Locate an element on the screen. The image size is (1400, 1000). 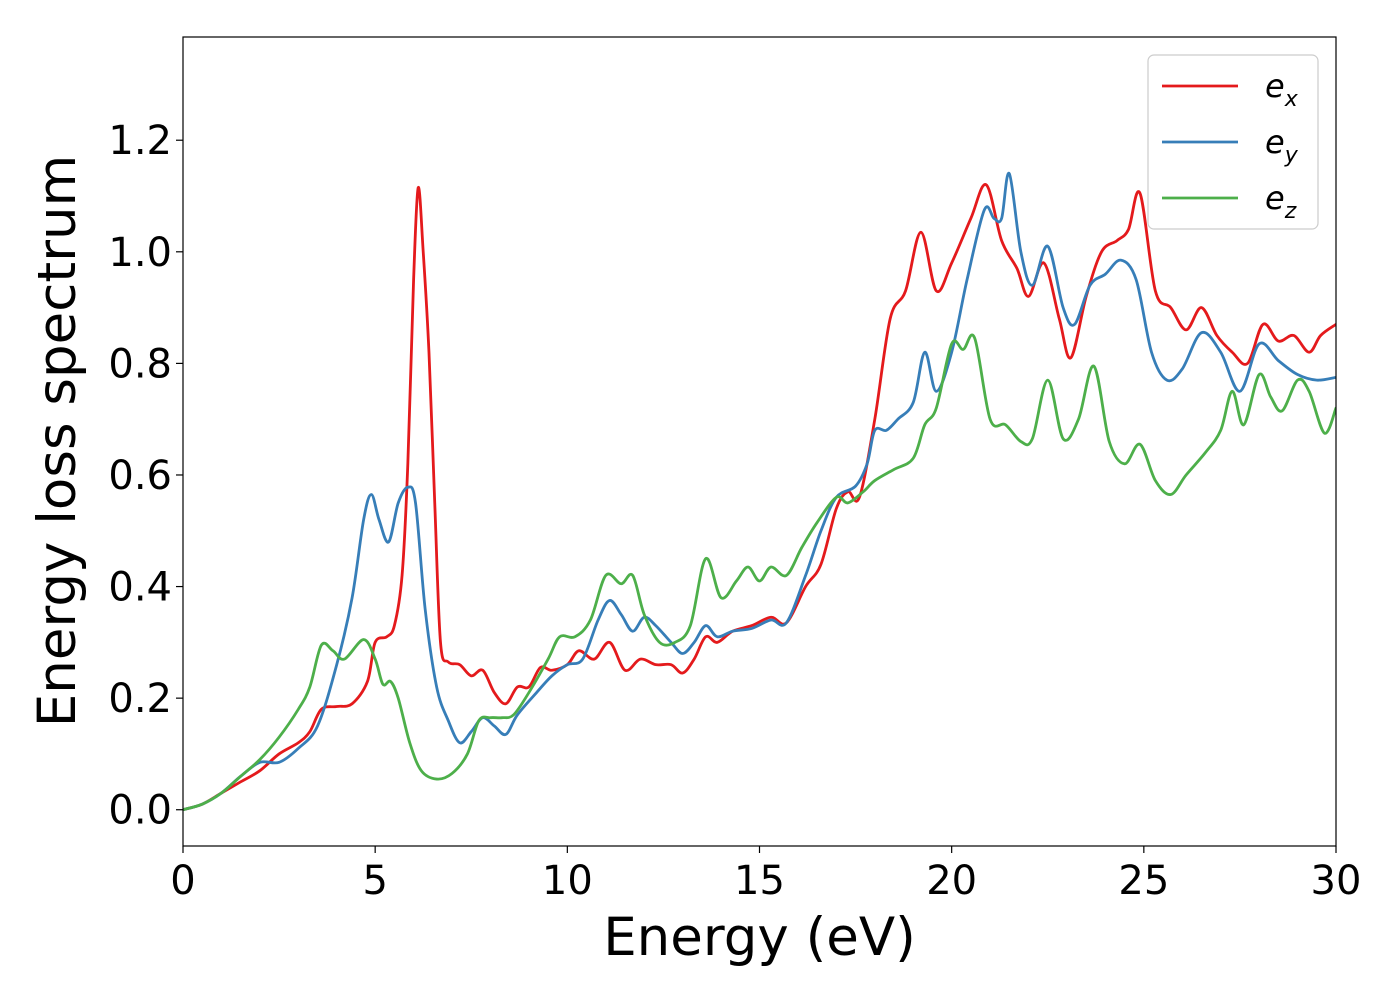
x-axis: 0 5 10 15 20 25 30 is located at coordinates (765, 875).